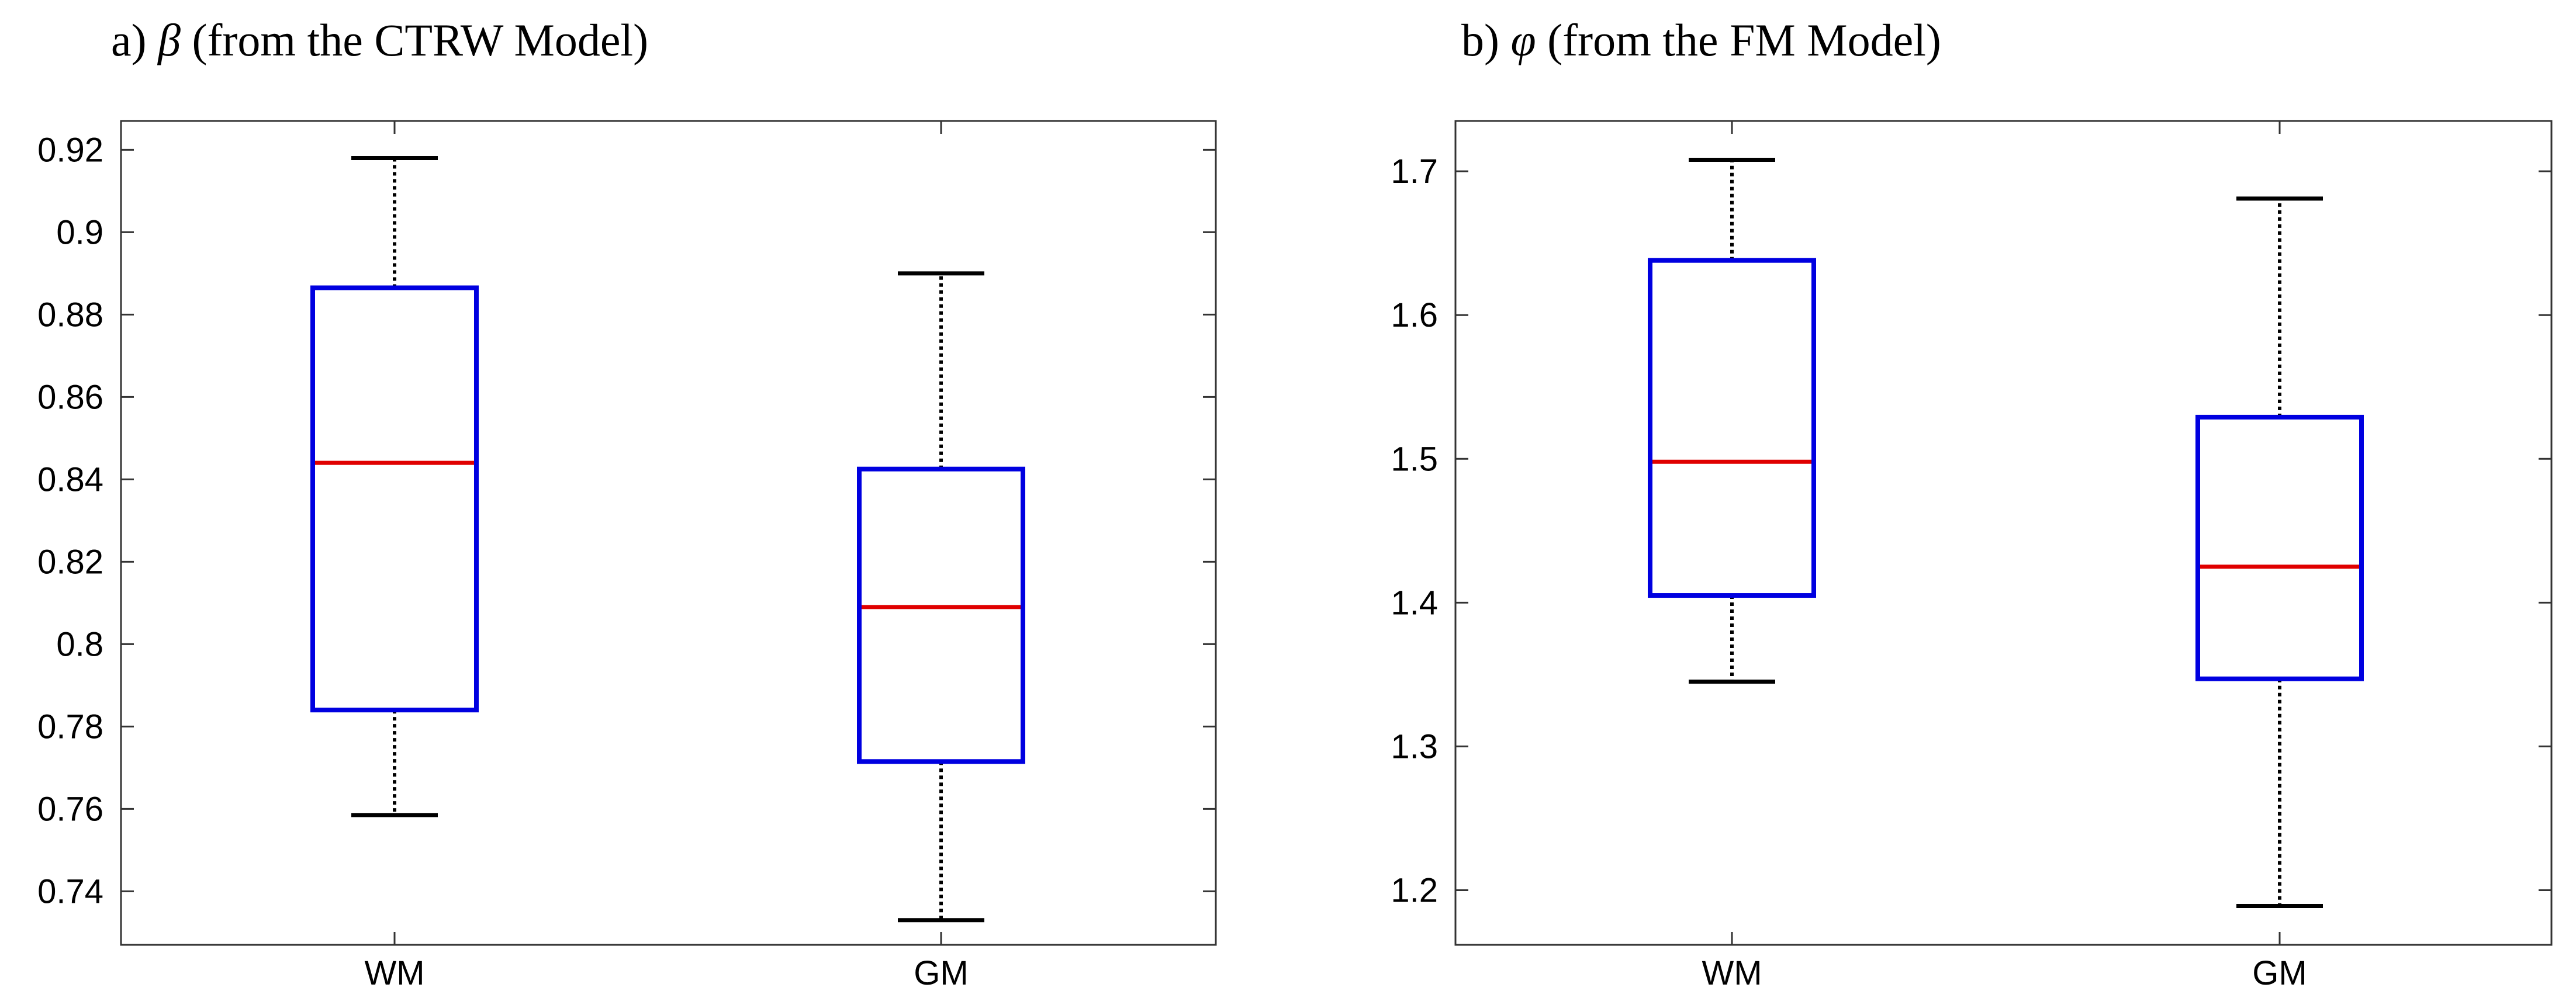 This screenshot has height=991, width=2576. I want to click on y-tick-label: 0.88, so click(70, 315).